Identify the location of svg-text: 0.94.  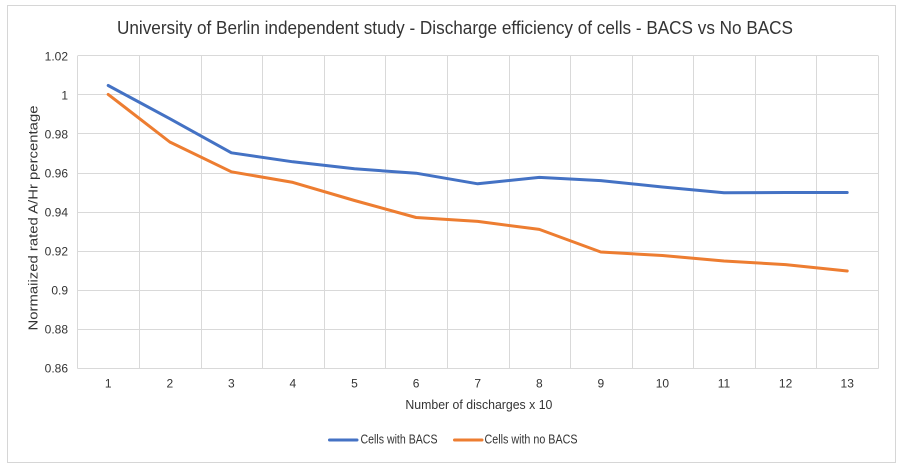
(57, 212).